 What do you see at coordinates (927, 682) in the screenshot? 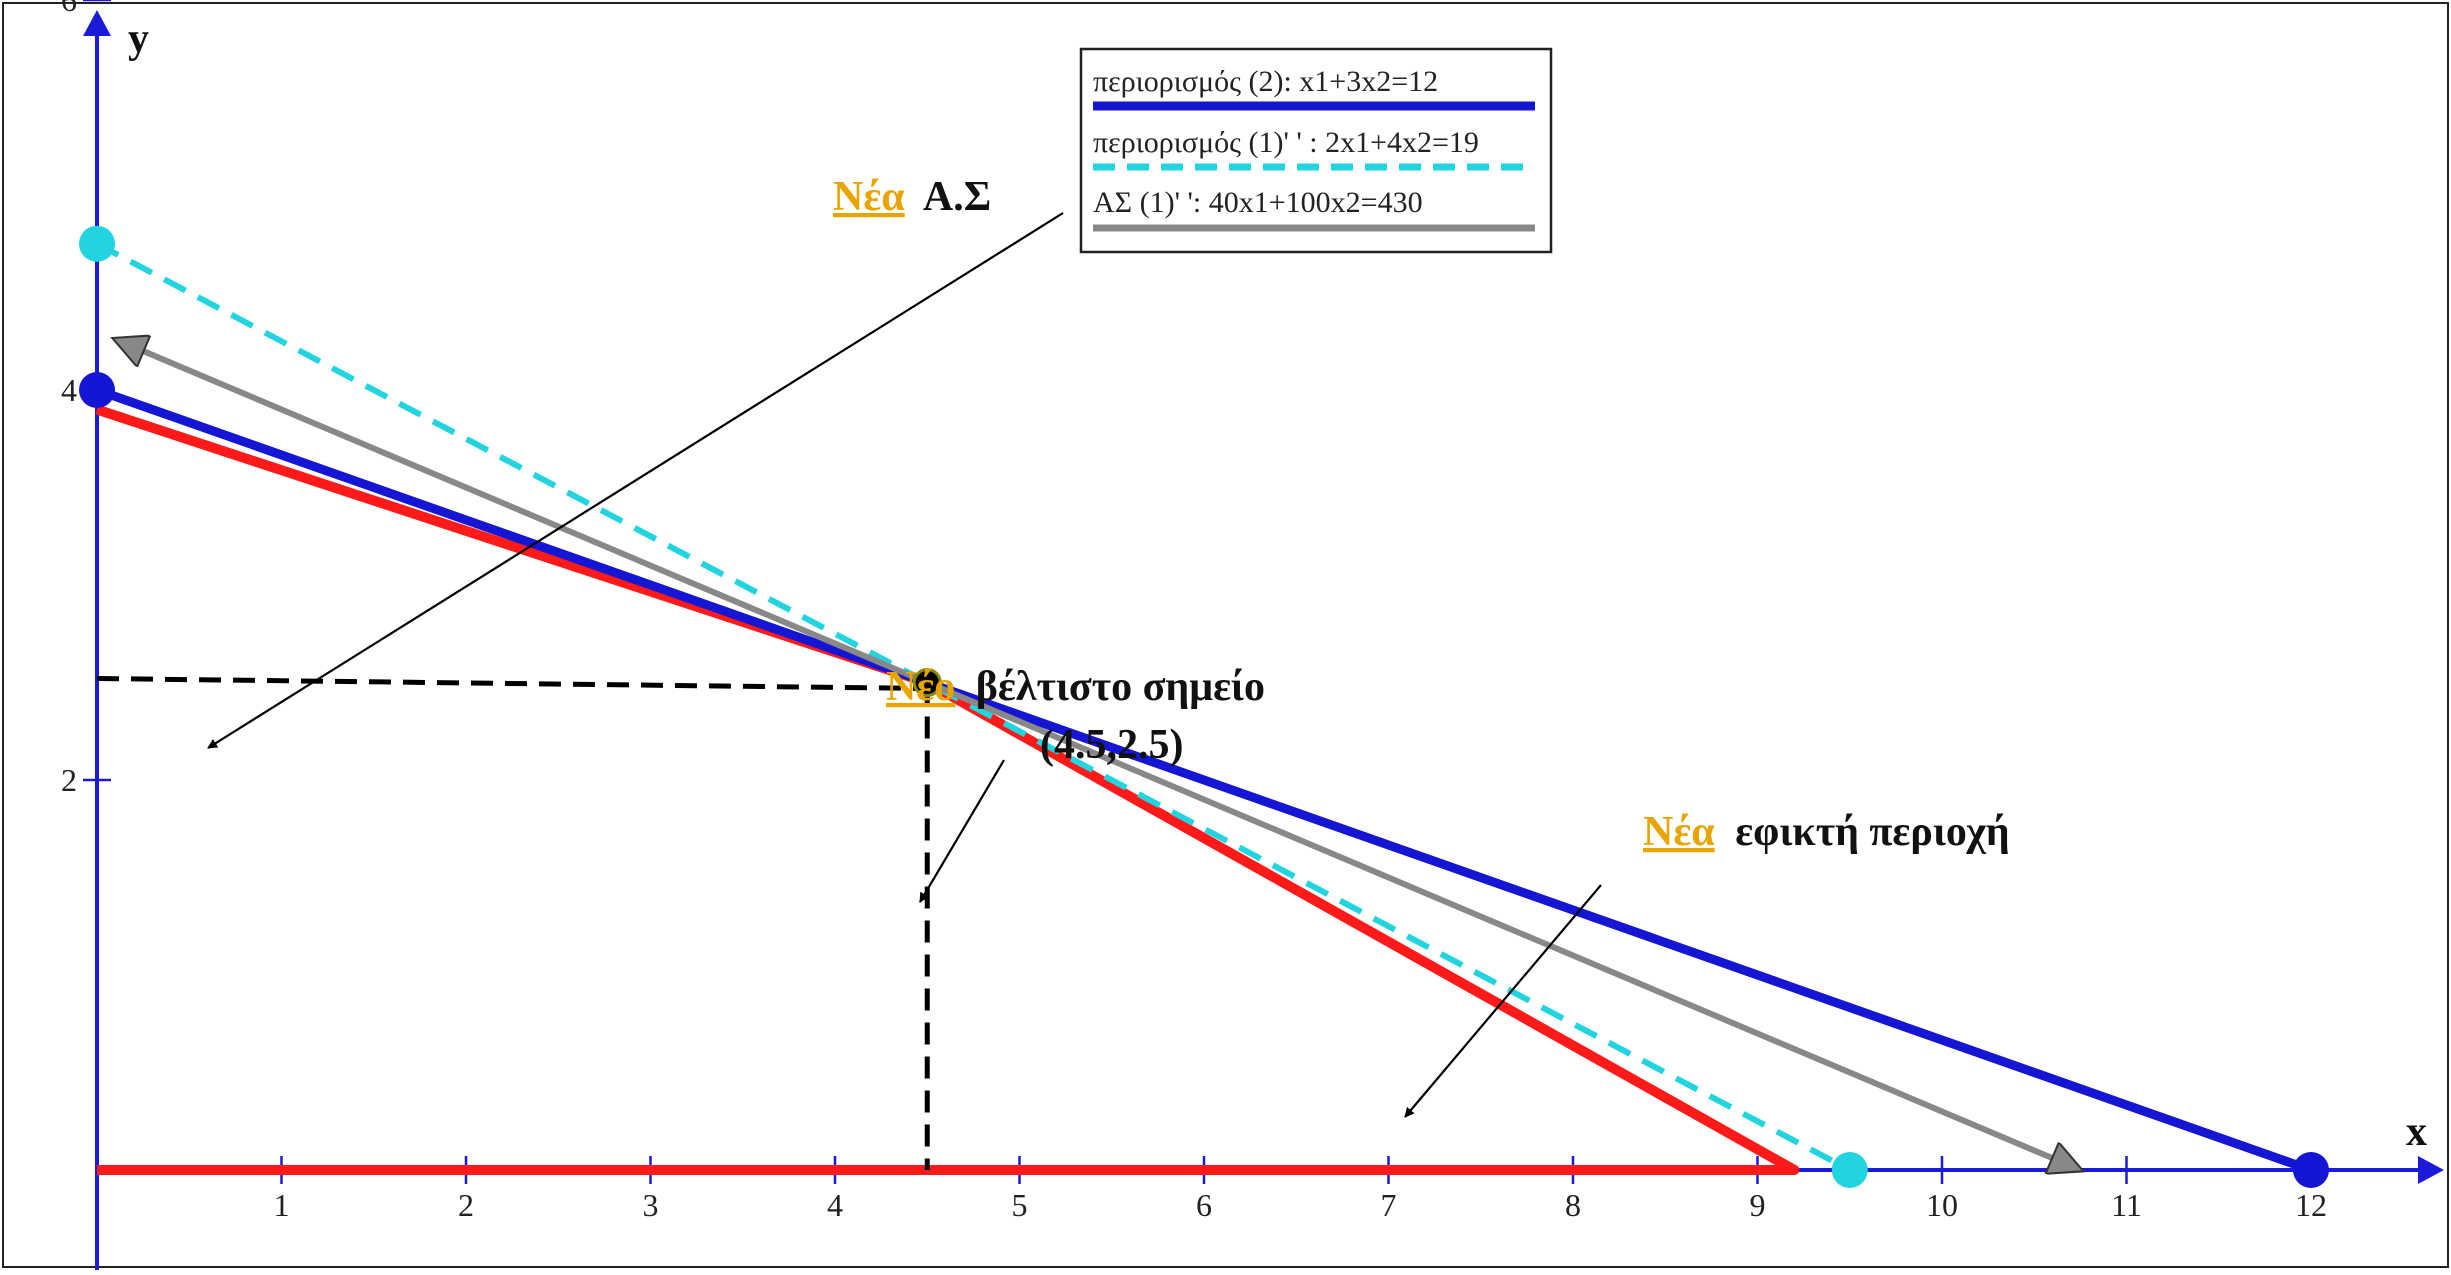
I see `optimal-point` at bounding box center [927, 682].